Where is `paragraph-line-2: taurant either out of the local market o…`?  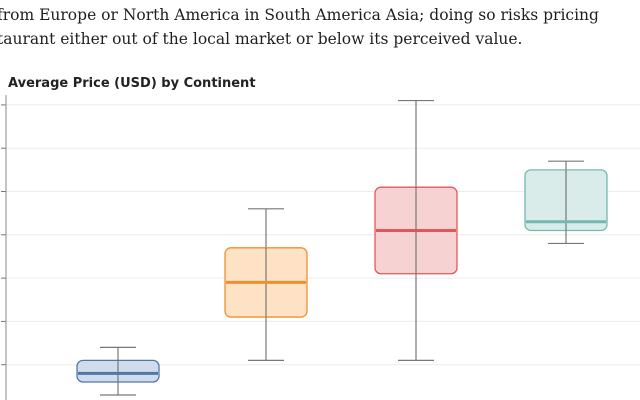 paragraph-line-2: taurant either out of the local market o… is located at coordinates (261, 39).